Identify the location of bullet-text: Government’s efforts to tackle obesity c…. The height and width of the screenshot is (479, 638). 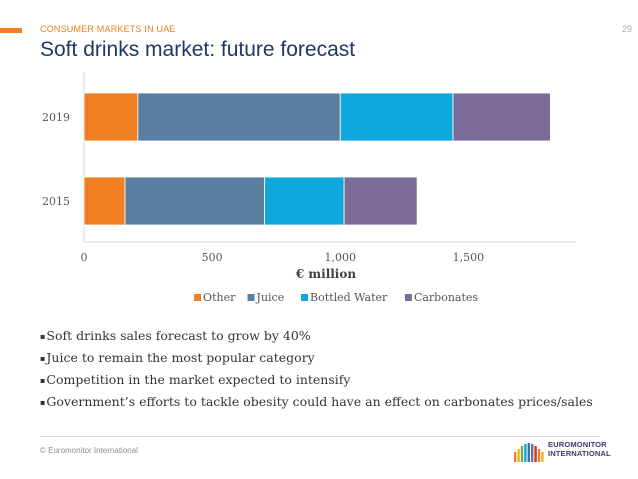
(319, 401).